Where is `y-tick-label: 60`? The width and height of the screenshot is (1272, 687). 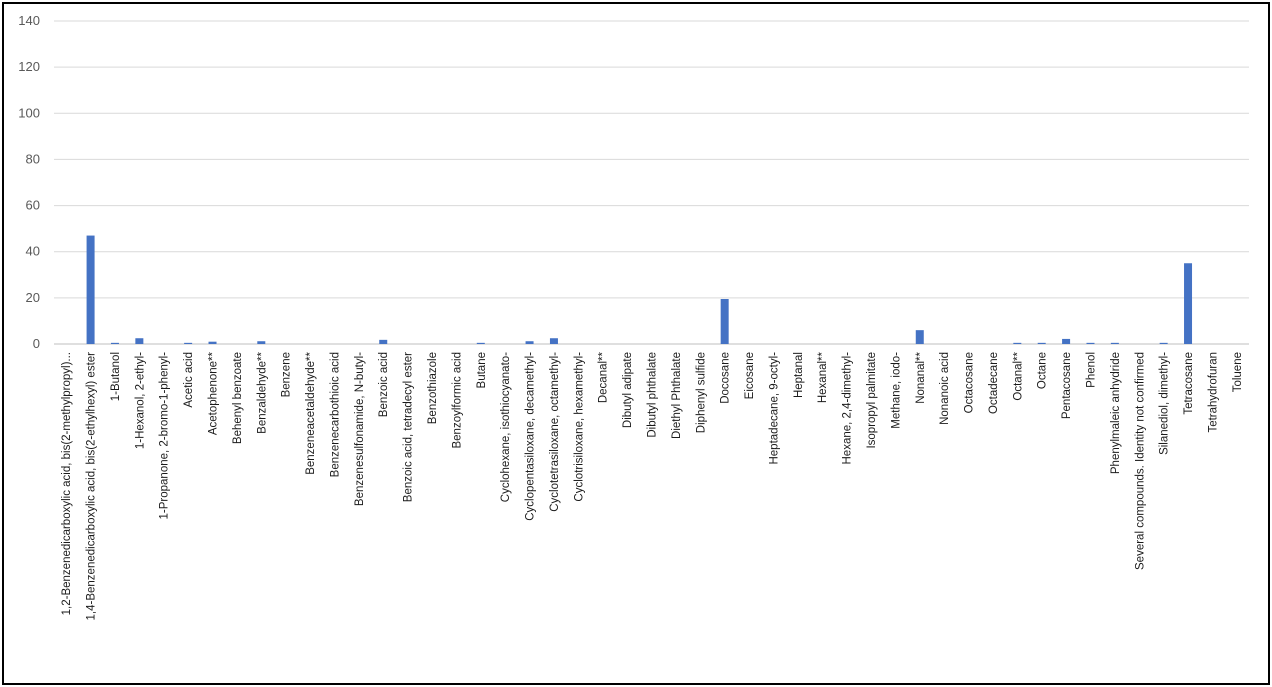
y-tick-label: 60 is located at coordinates (33, 205).